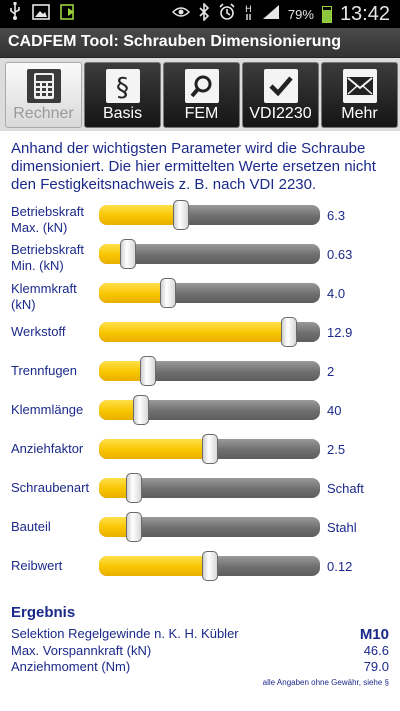  What do you see at coordinates (340, 566) in the screenshot?
I see `param-value: 0.12` at bounding box center [340, 566].